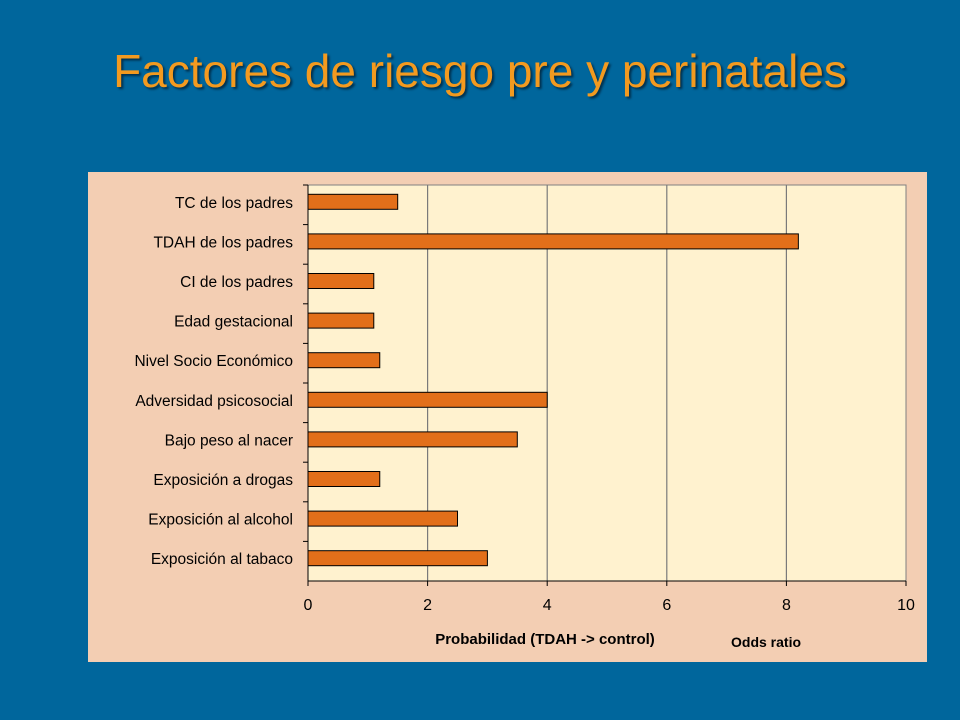 This screenshot has height=720, width=960. I want to click on category-label: TDAH de los padres, so click(223, 242).